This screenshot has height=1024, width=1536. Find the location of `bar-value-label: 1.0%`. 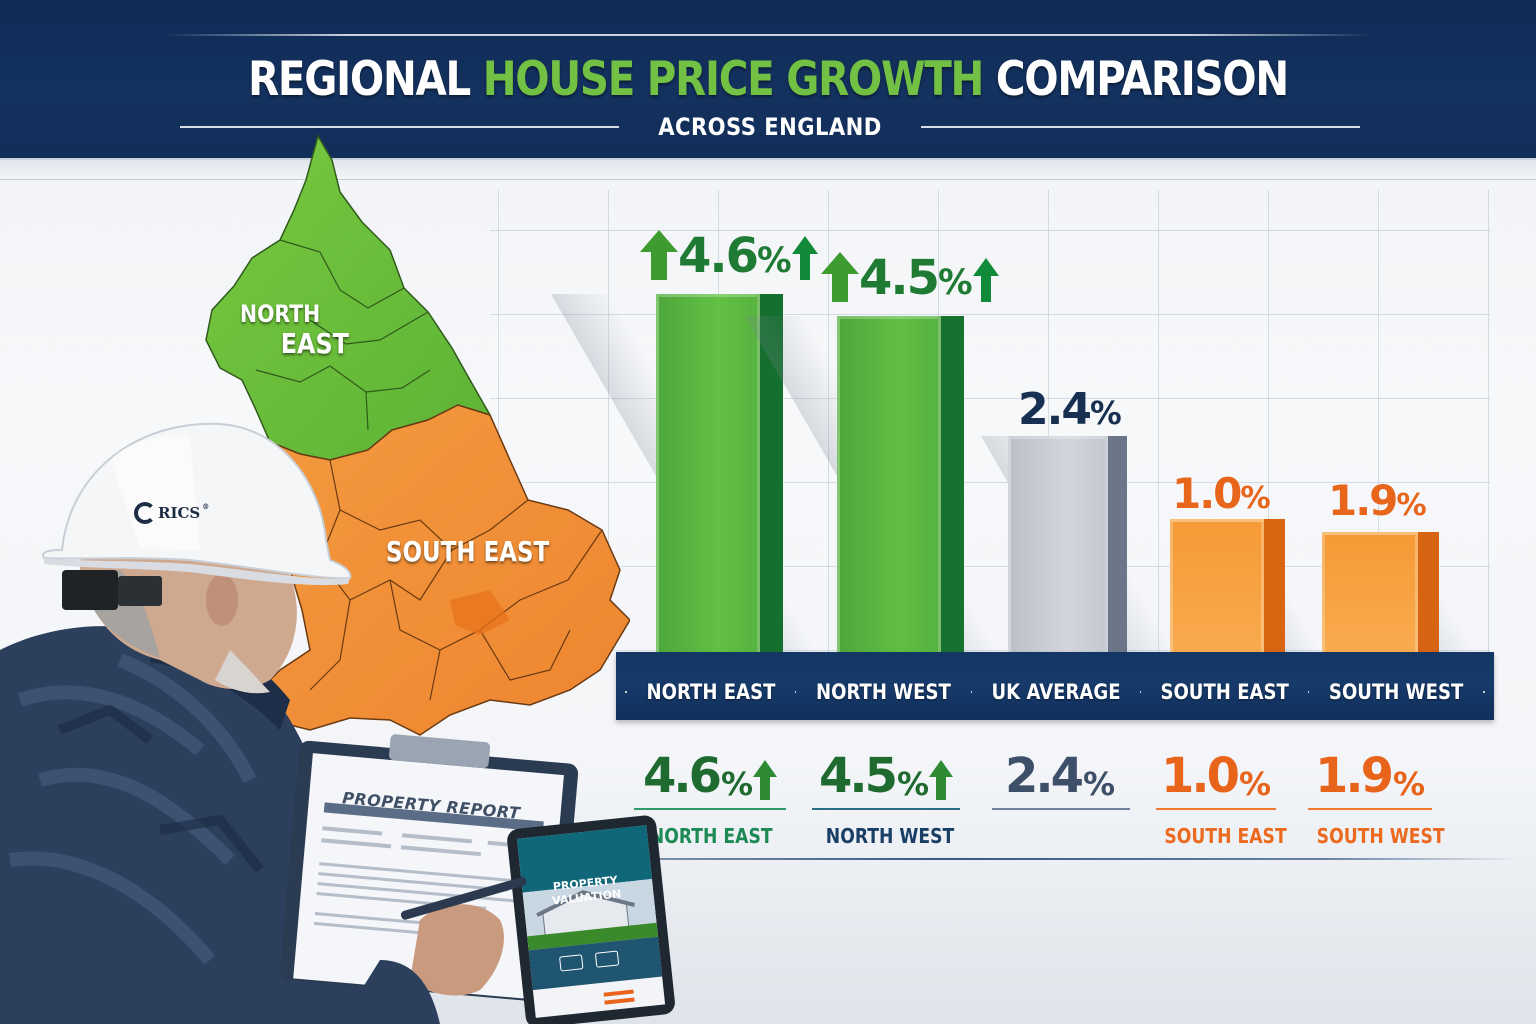

bar-value-label: 1.0% is located at coordinates (1221, 493).